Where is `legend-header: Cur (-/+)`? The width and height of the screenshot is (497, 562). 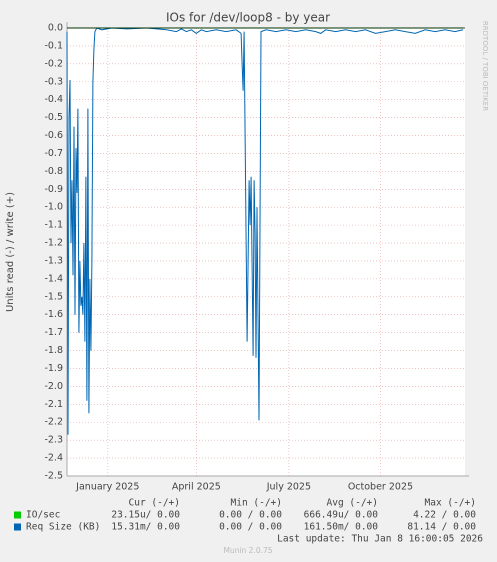
legend-header: Cur (-/+) is located at coordinates (154, 503).